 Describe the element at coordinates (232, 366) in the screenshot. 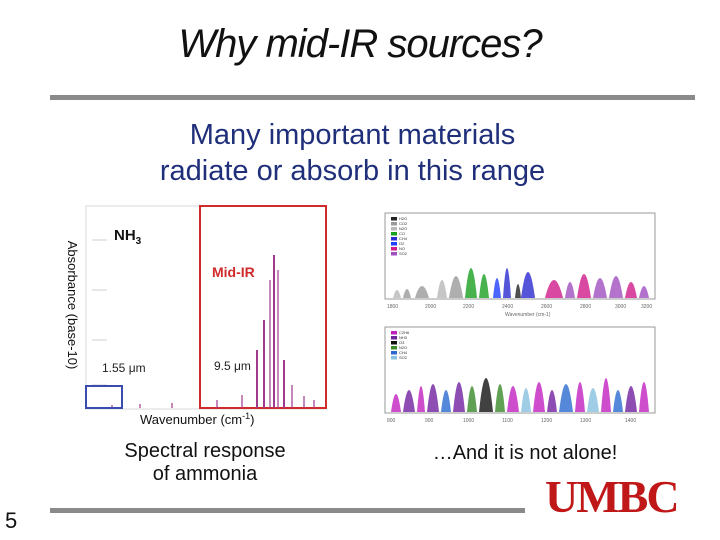

I see `marker-9-5um-label: 9.5 μm` at that location.